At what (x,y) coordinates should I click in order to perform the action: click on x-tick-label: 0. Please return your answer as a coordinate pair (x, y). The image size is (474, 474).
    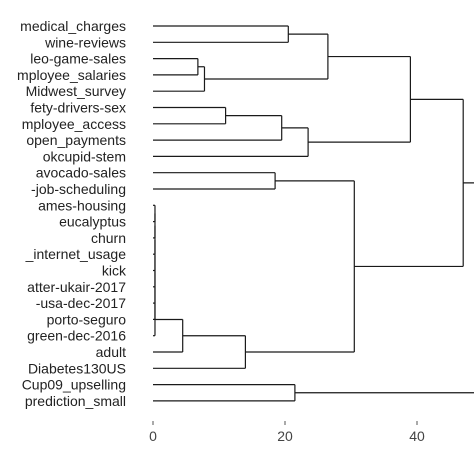
    Looking at the image, I should click on (153, 436).